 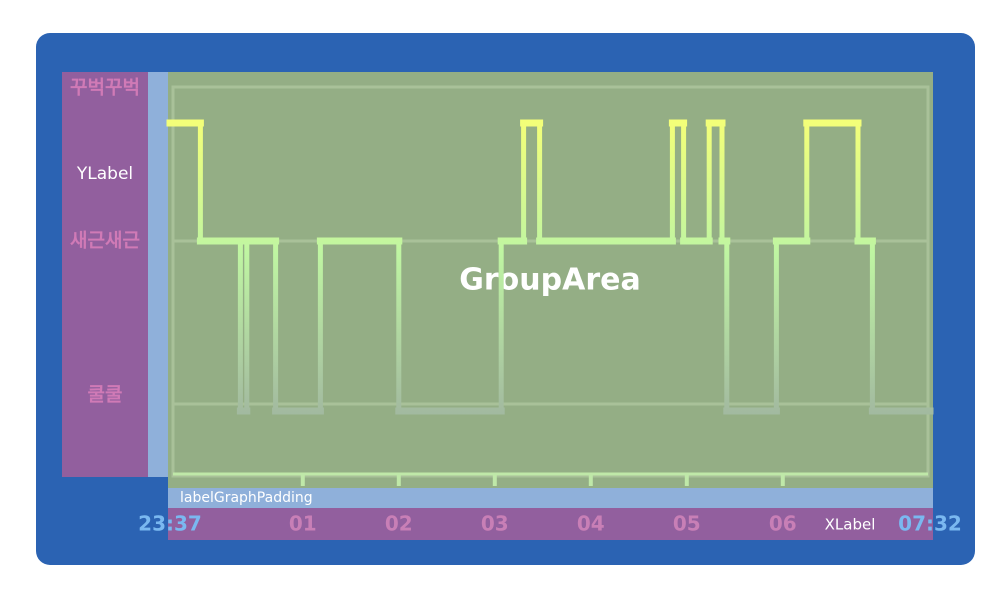 I want to click on x-tick-label: 05, so click(x=687, y=524).